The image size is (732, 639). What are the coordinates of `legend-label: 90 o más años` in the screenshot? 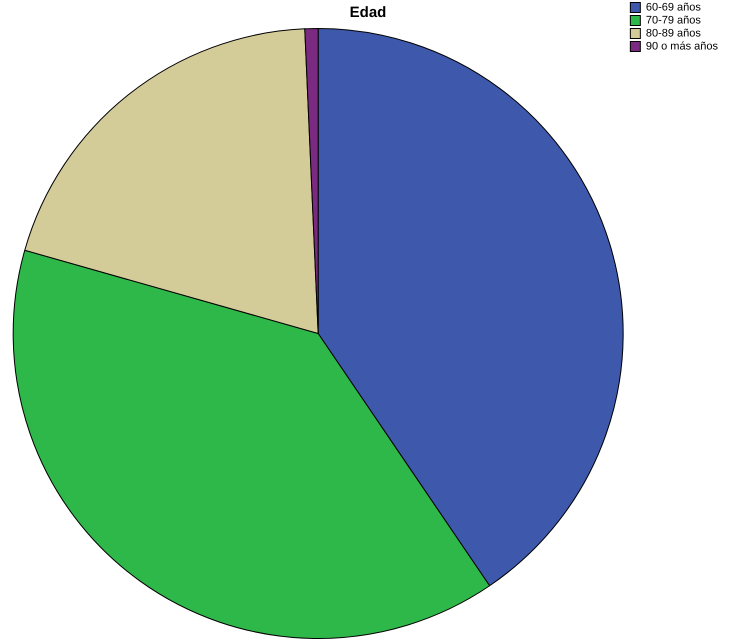 It's located at (682, 46).